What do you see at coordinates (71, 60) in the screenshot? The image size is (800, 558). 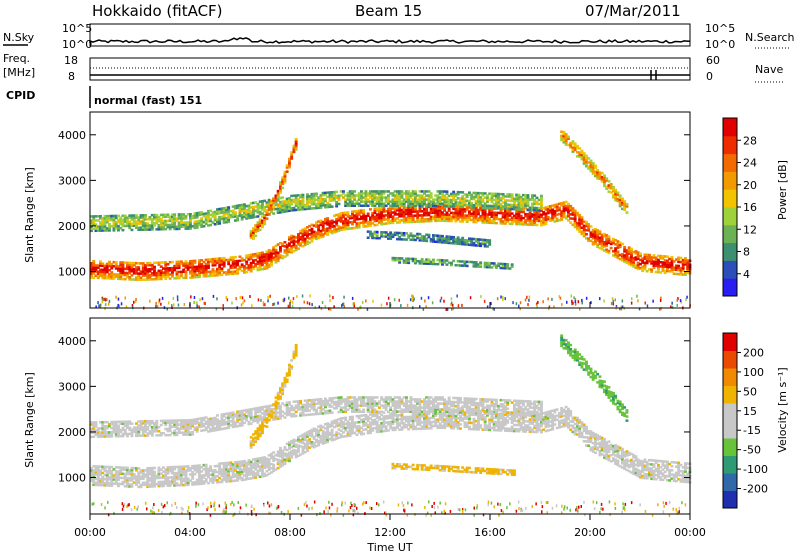 I see `freq-tick-top: 18` at bounding box center [71, 60].